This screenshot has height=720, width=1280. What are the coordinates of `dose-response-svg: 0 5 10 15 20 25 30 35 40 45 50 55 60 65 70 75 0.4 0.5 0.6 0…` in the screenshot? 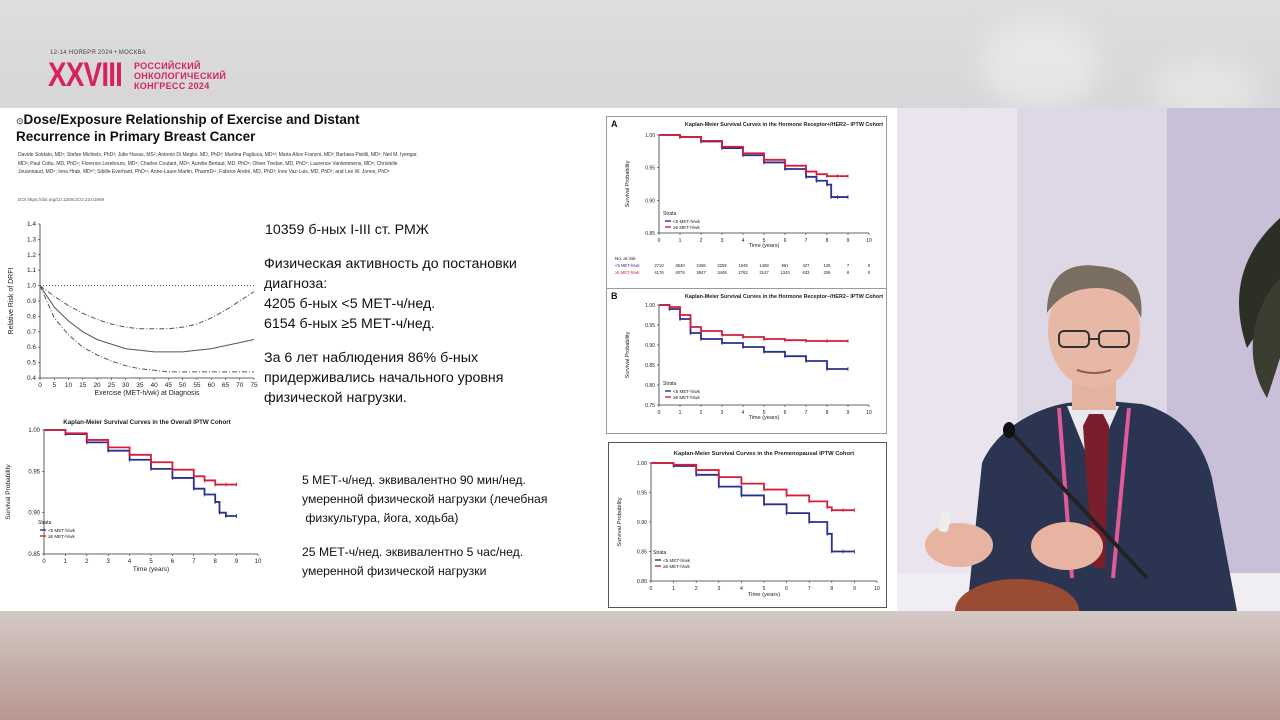 It's located at (133, 309).